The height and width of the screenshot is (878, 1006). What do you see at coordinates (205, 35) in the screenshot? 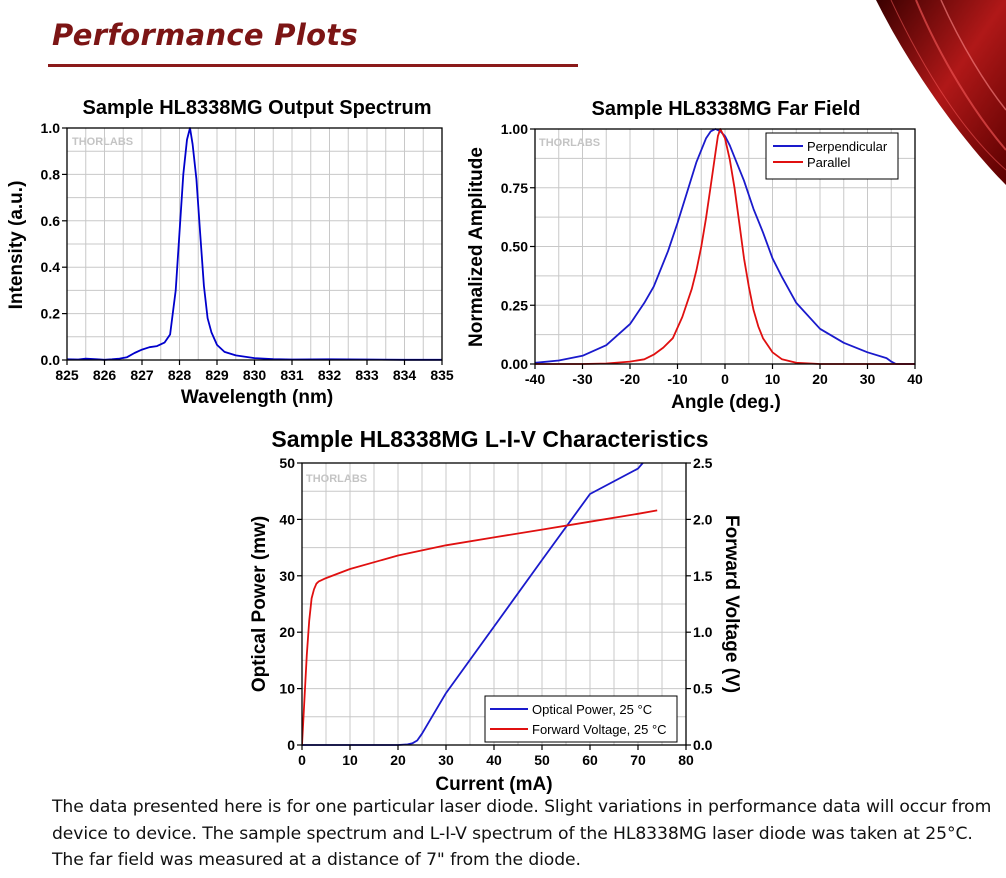
I see `page-title: Performance Plots` at bounding box center [205, 35].